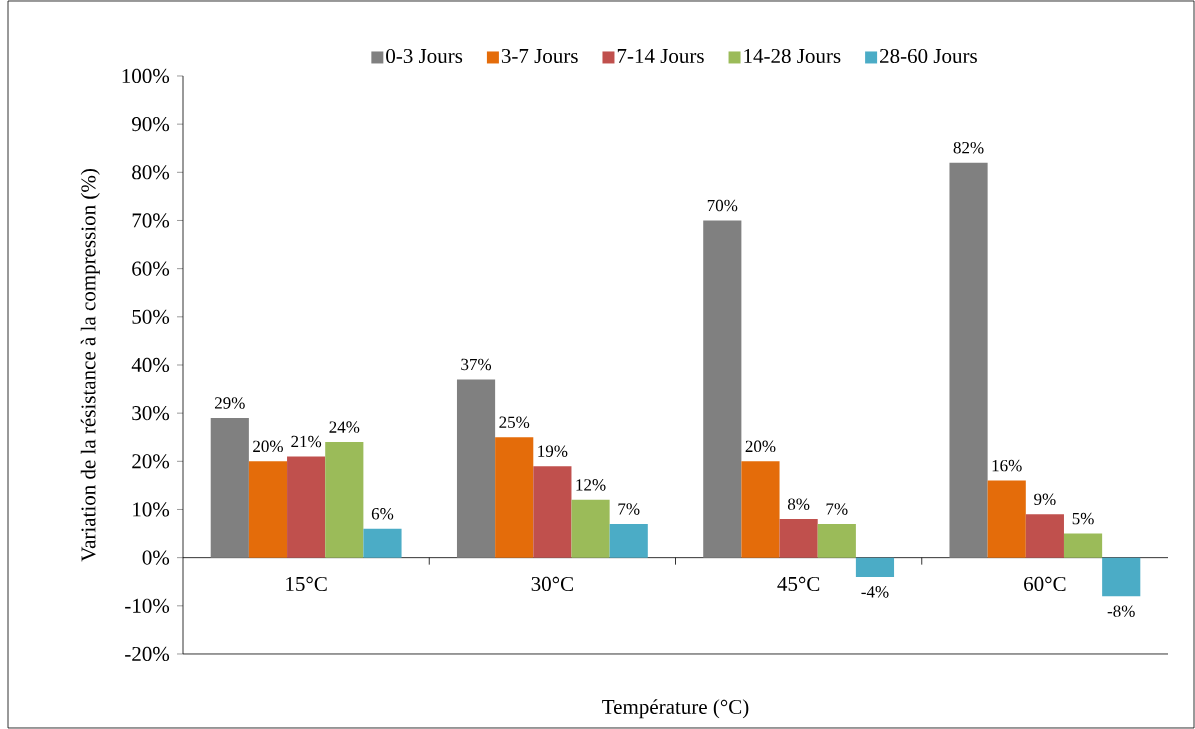 Image resolution: width=1195 pixels, height=729 pixels. Describe the element at coordinates (147, 605) in the screenshot. I see `y-tick-label: -10%` at that location.